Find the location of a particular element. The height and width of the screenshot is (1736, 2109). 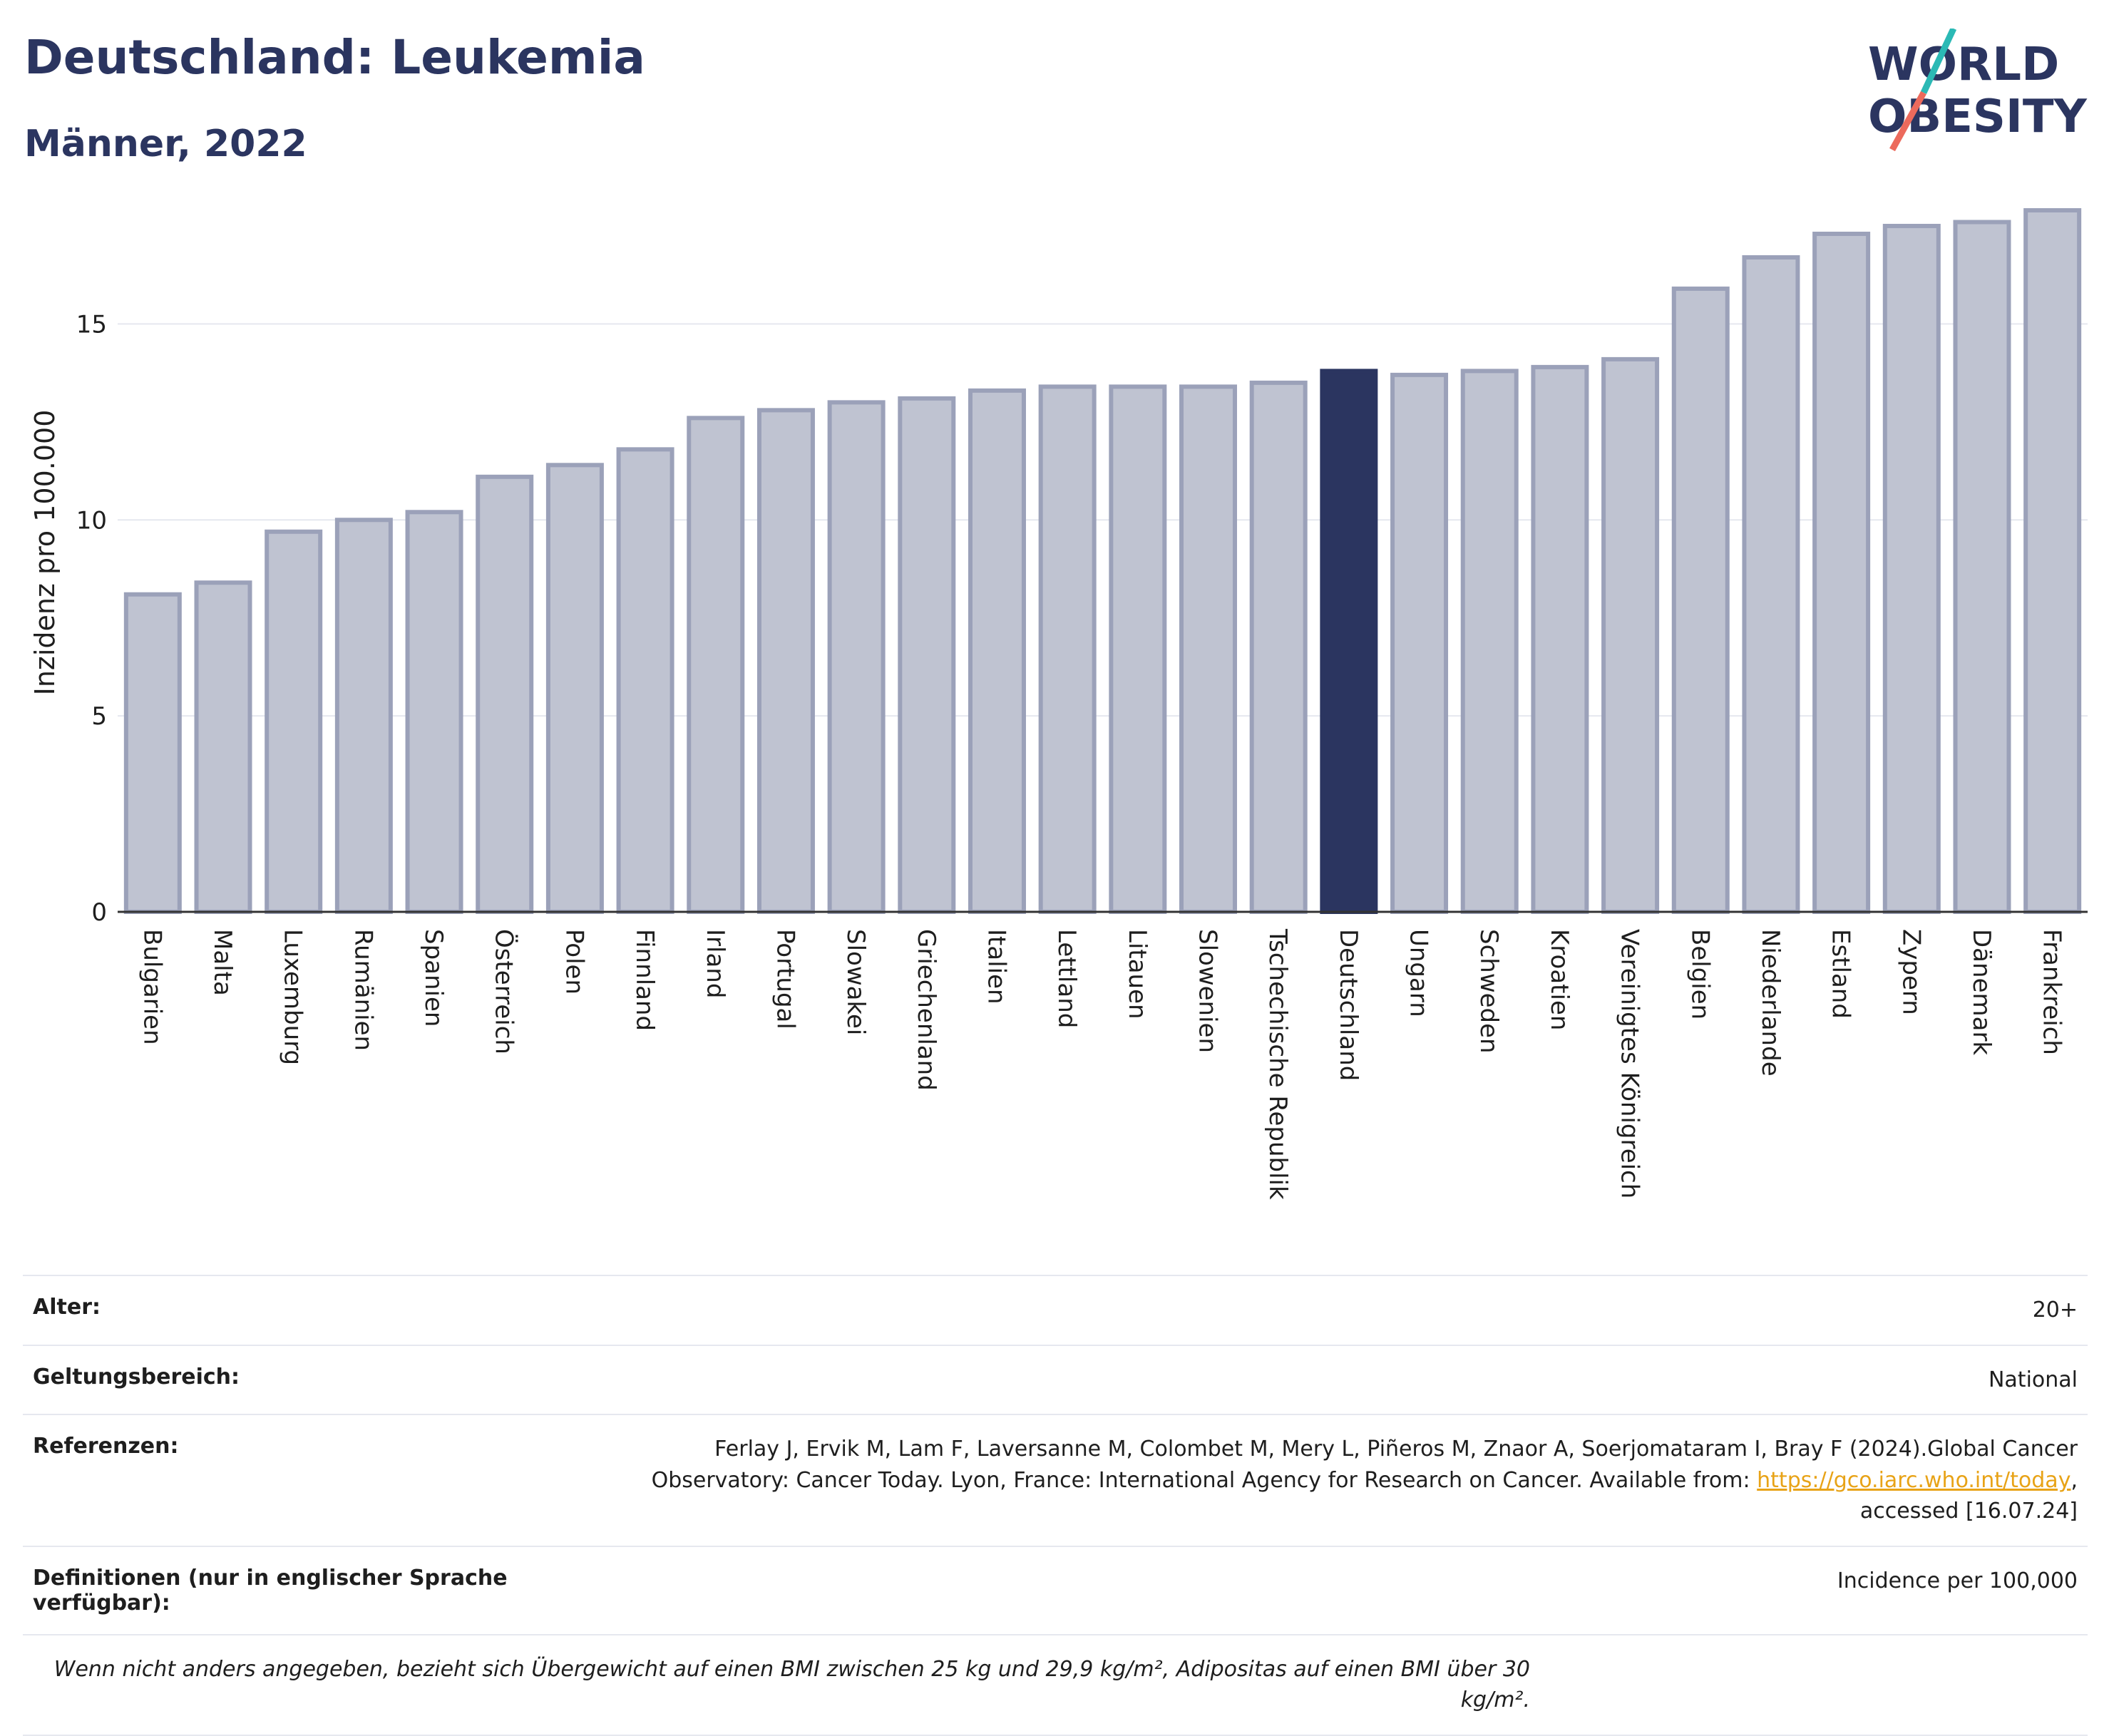

x-tick-label: Litauen is located at coordinates (1137, 974).